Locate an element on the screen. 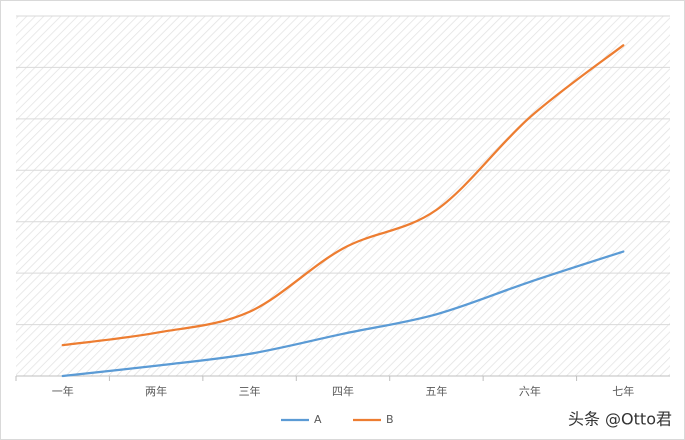 The height and width of the screenshot is (440, 685). watermark: 头条 @Otto君 is located at coordinates (620, 419).